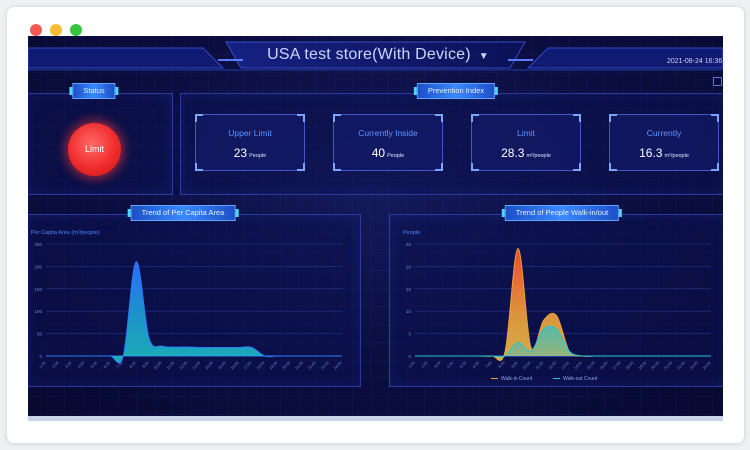  I want to click on caret-down-icon: ▼, so click(483, 56).